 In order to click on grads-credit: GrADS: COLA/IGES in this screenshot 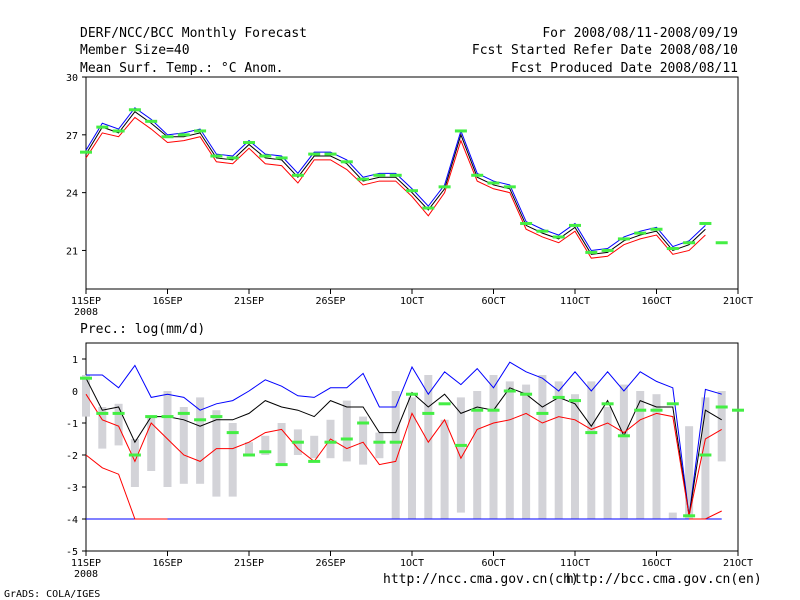, I will do `click(52, 594)`.